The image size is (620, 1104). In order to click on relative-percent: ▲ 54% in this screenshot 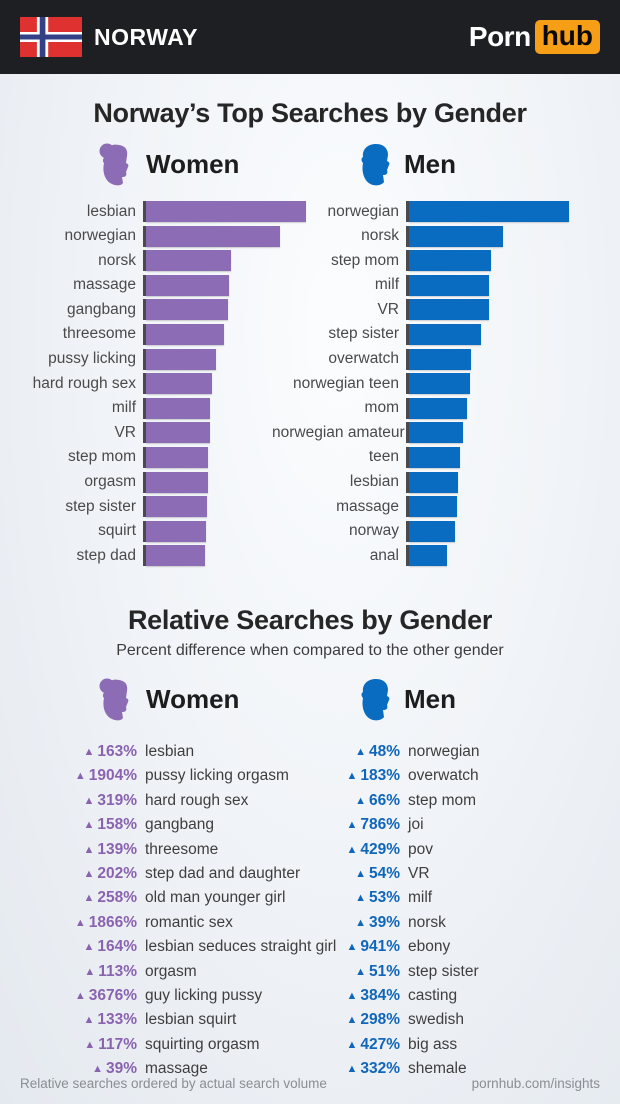, I will do `click(377, 873)`.